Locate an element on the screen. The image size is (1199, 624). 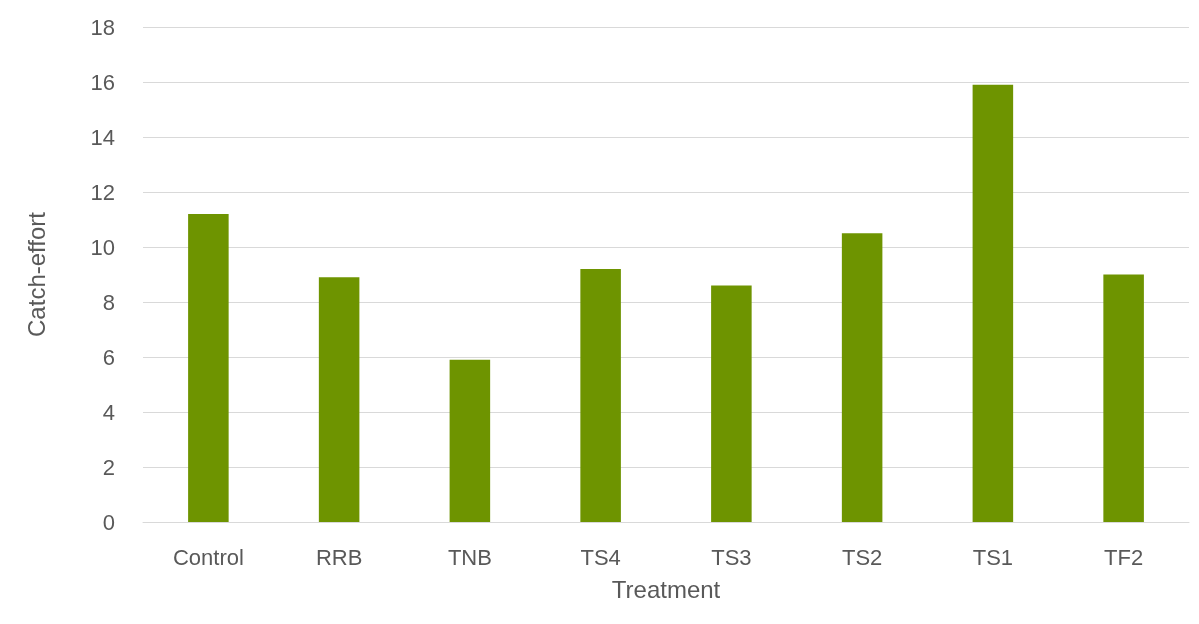
x-tick-label: TNB is located at coordinates (469, 557).